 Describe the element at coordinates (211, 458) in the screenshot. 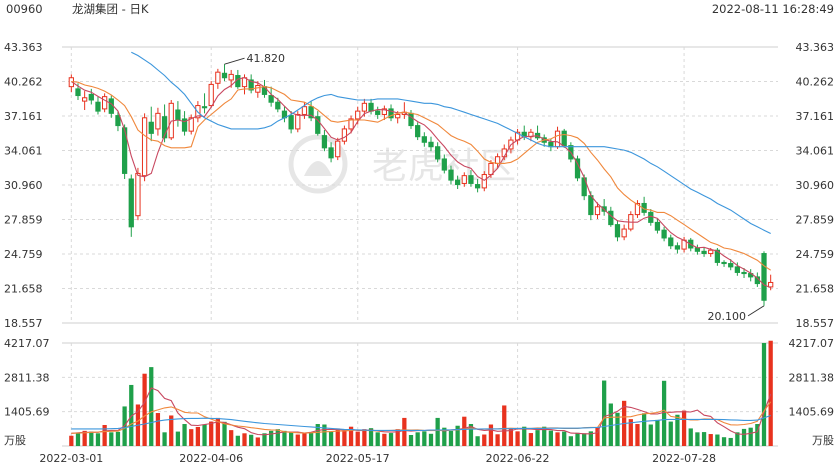

I see `x-tick-label: 2022-04-06` at that location.